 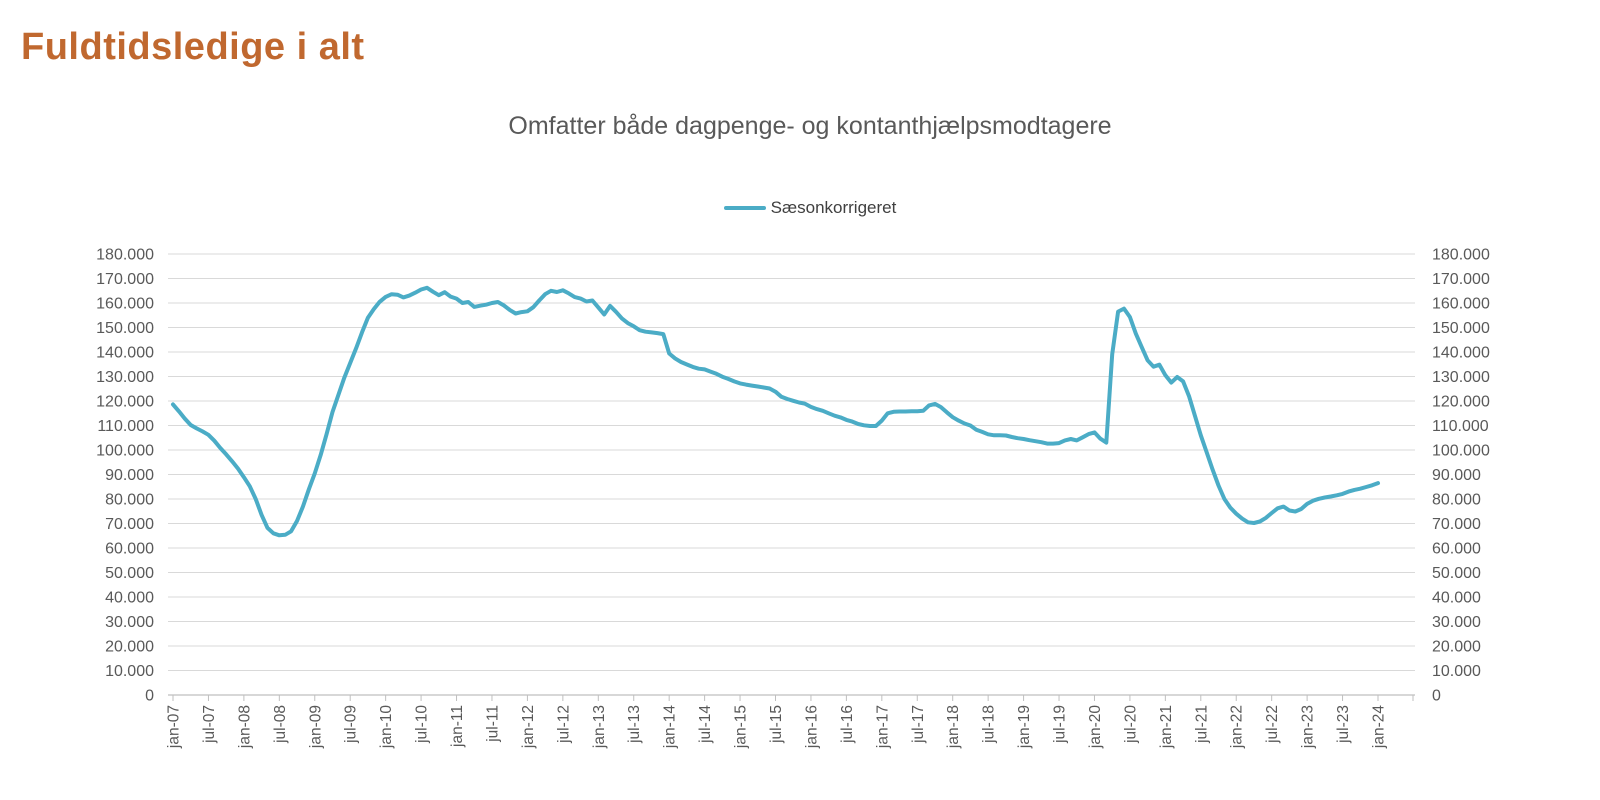 What do you see at coordinates (1461, 353) in the screenshot?
I see `y-axis-label-right: 140.000` at bounding box center [1461, 353].